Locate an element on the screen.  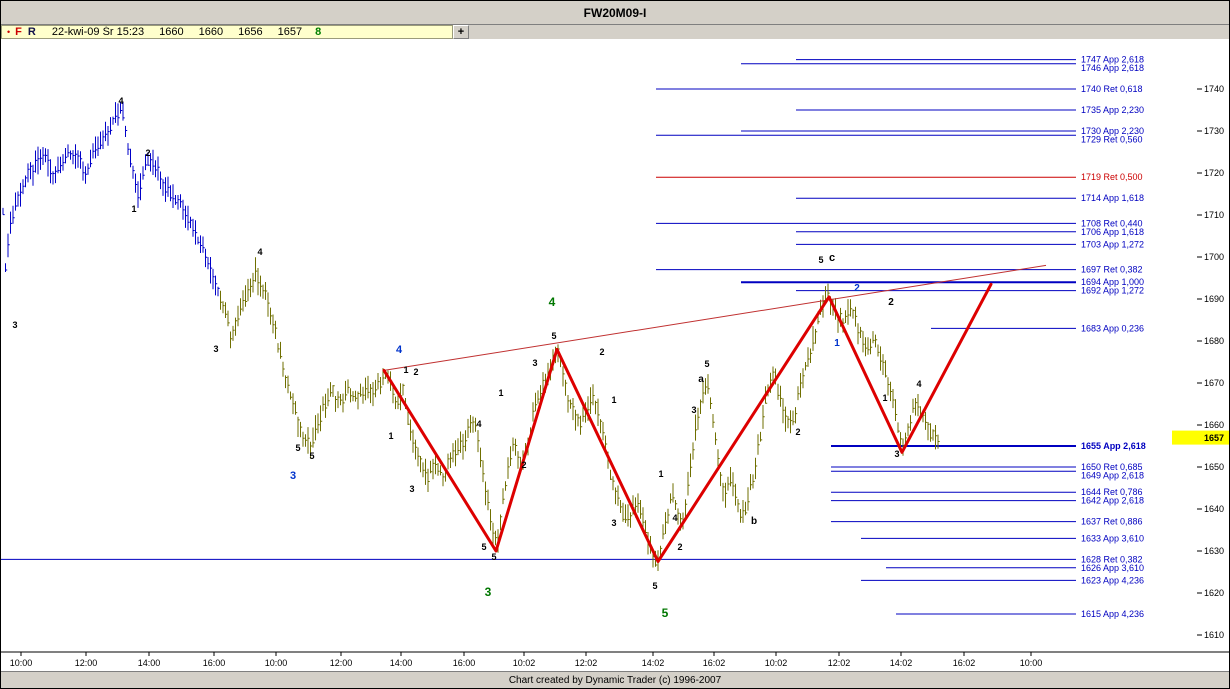
y-axis-label: 1610 is located at coordinates (1214, 635).